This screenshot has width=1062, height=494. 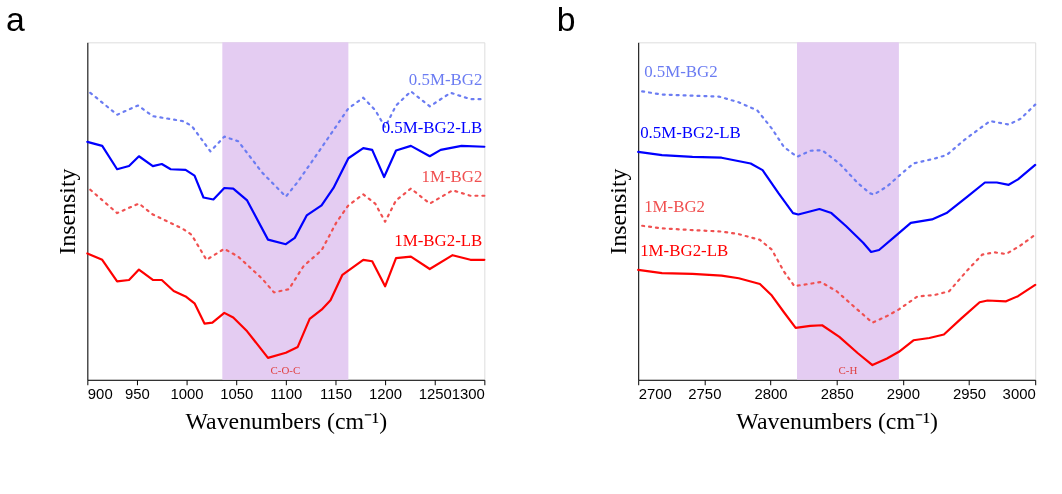 I want to click on x-tick-label: 1150, so click(x=335, y=394).